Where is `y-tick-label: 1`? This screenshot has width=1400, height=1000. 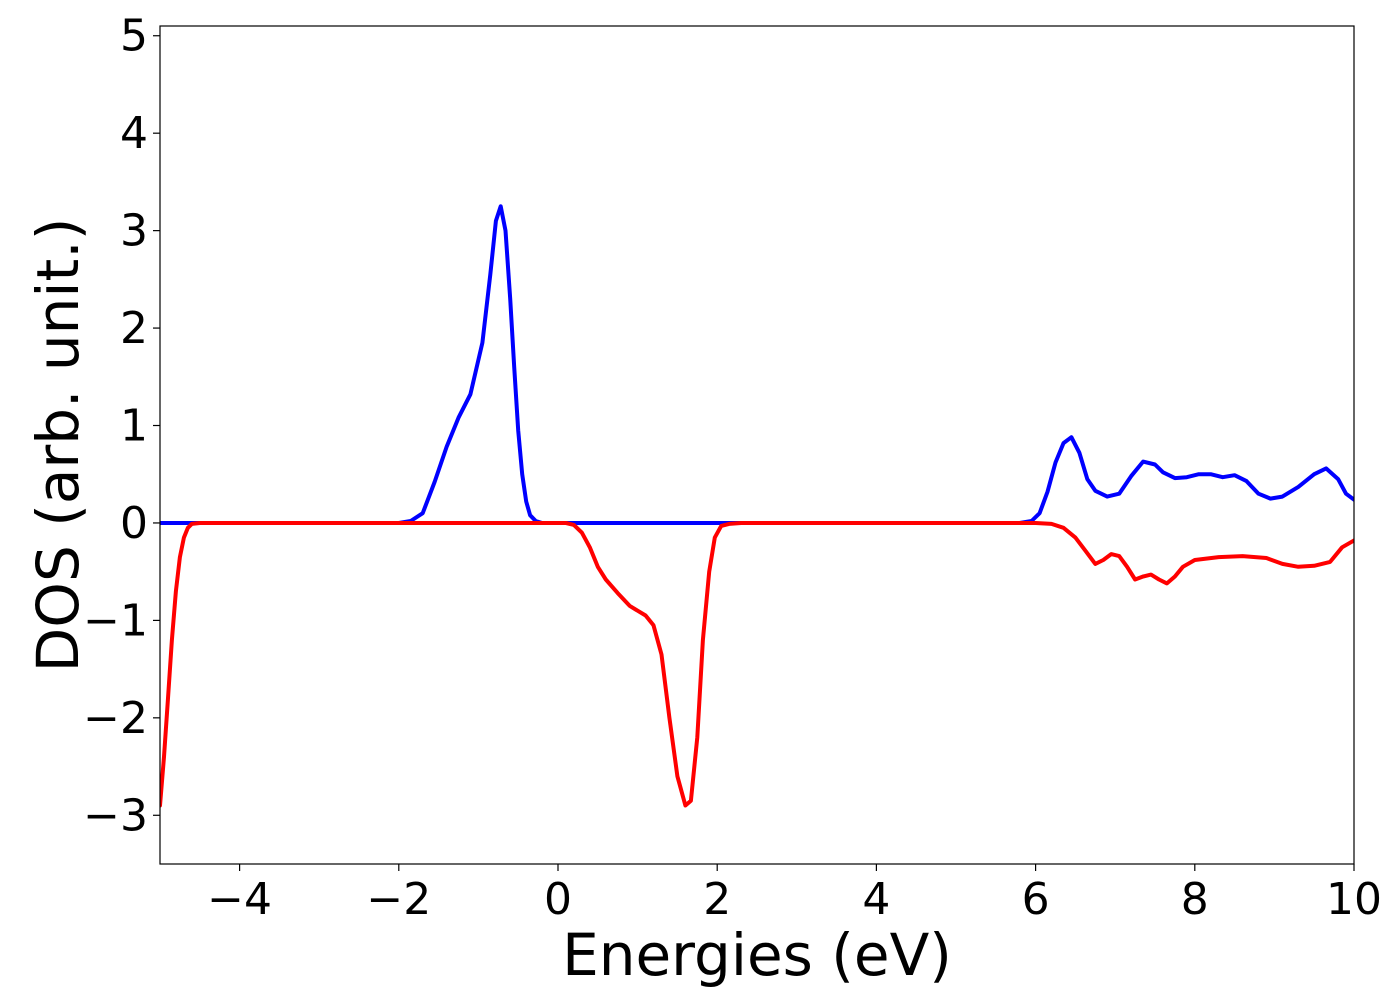 y-tick-label: 1 is located at coordinates (134, 426).